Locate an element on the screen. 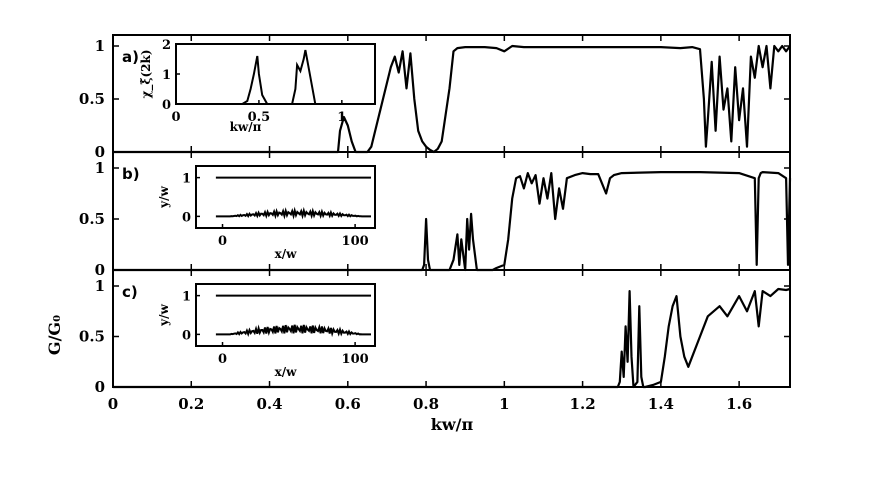  x-tick-label: 1.2 is located at coordinates (583, 404).